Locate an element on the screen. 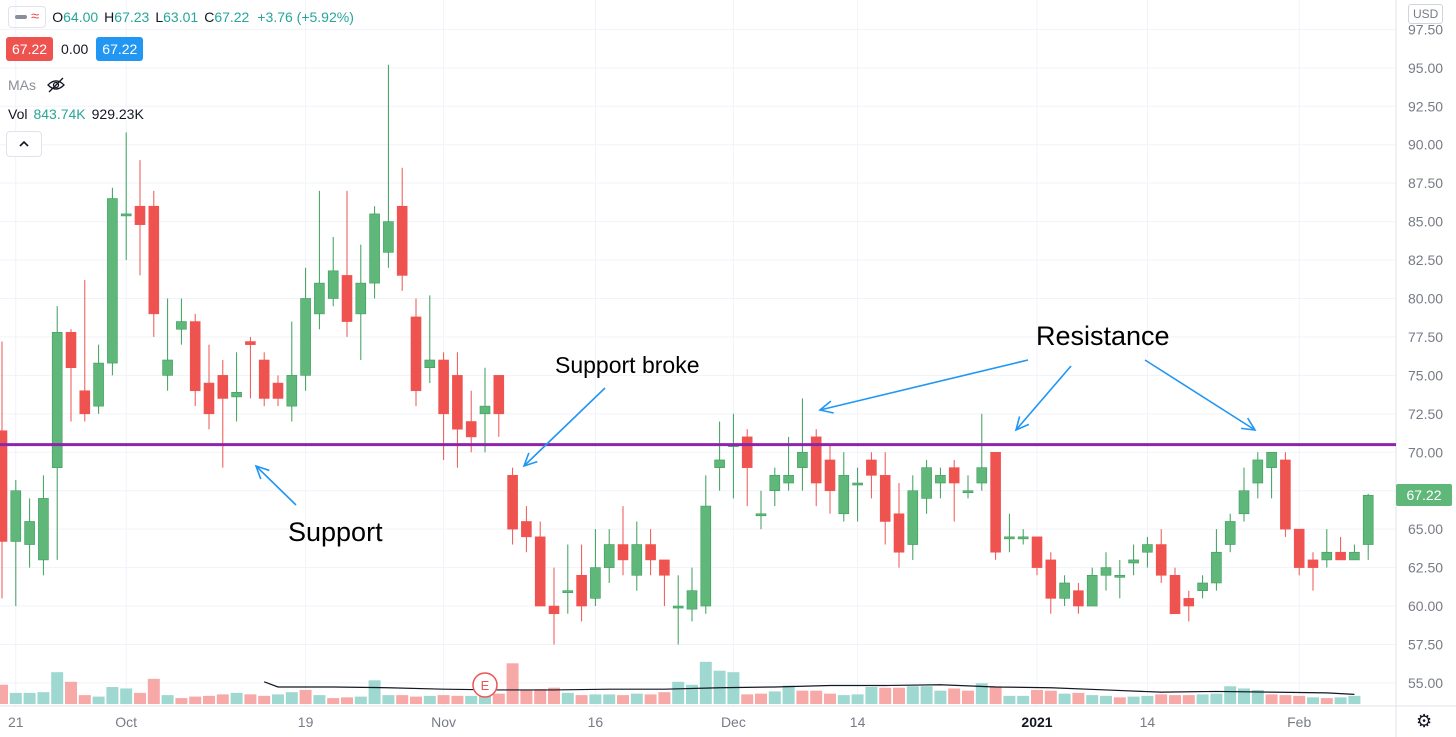 Image resolution: width=1456 pixels, height=737 pixels. volume-legend: Vol 843.74K 929.23K is located at coordinates (76, 114).